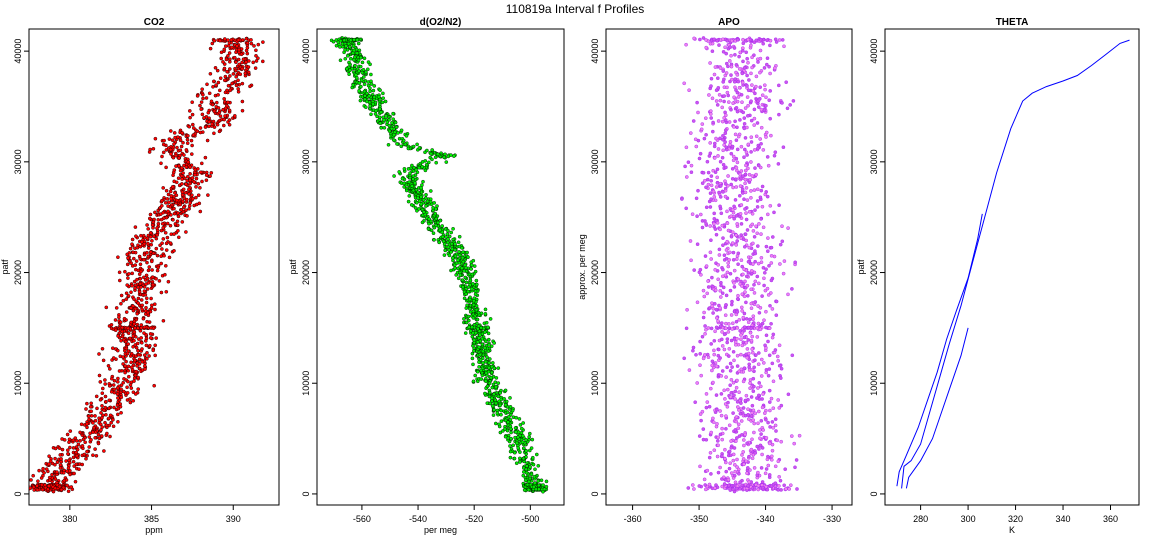 The width and height of the screenshot is (1150, 550). Describe the element at coordinates (729, 22) in the screenshot. I see `panel-title-apo: APO` at that location.